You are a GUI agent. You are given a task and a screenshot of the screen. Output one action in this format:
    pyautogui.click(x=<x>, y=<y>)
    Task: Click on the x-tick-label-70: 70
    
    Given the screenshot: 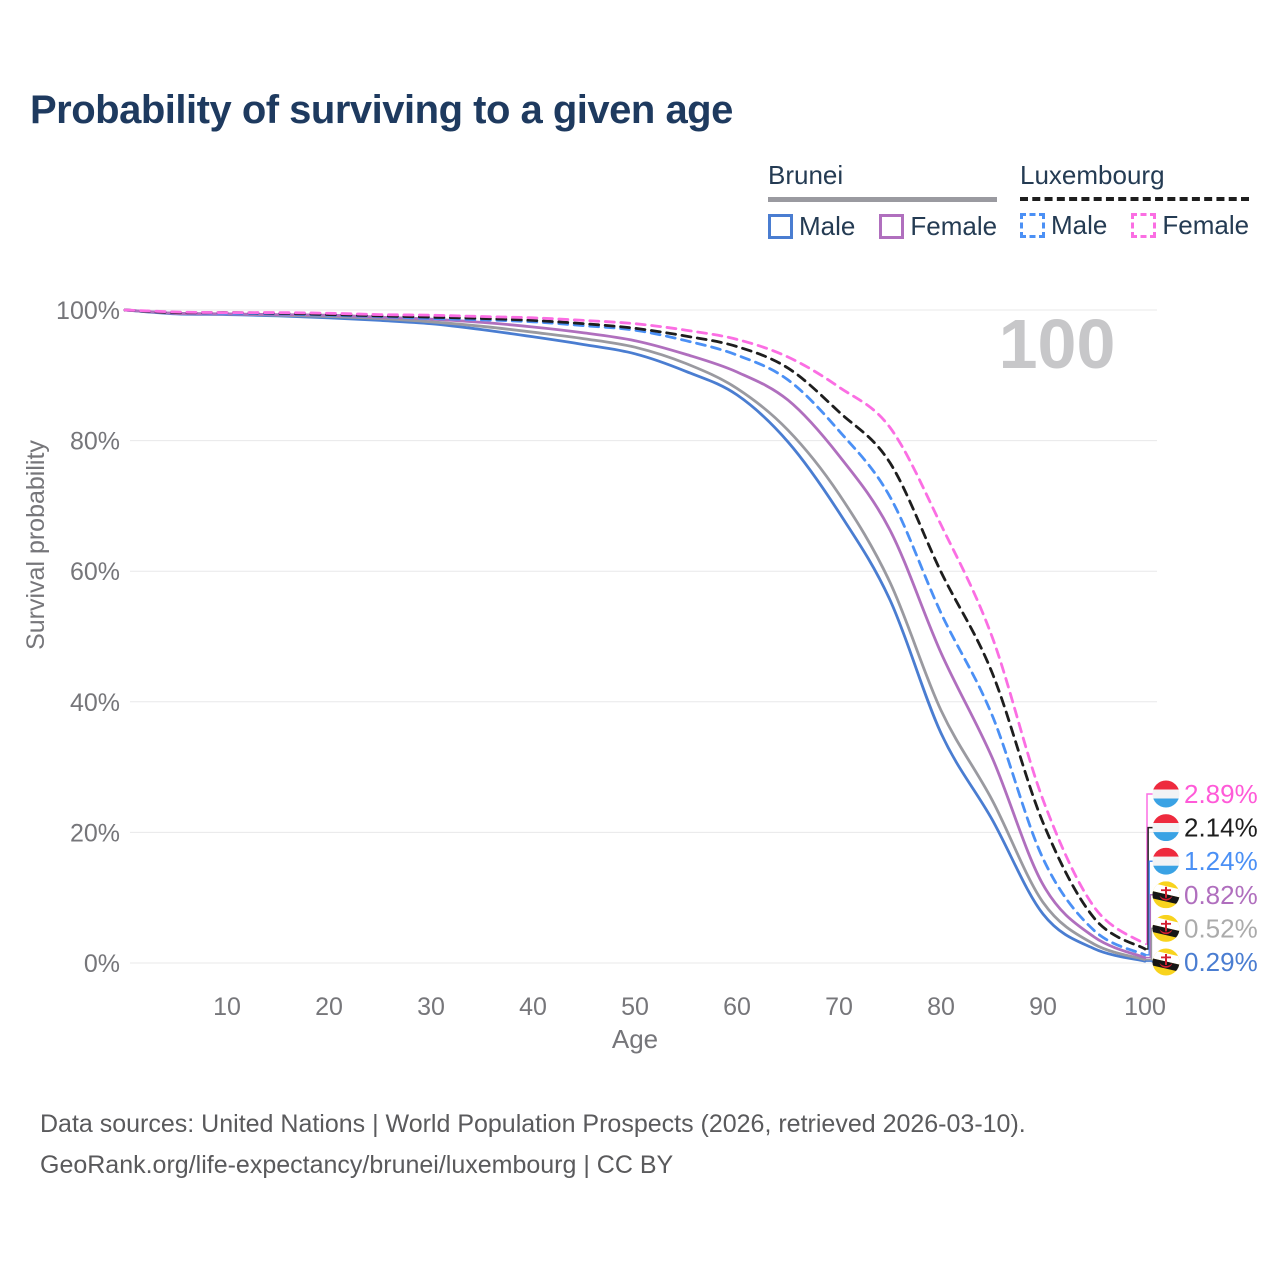 What is the action you would take?
    pyautogui.click(x=839, y=1007)
    